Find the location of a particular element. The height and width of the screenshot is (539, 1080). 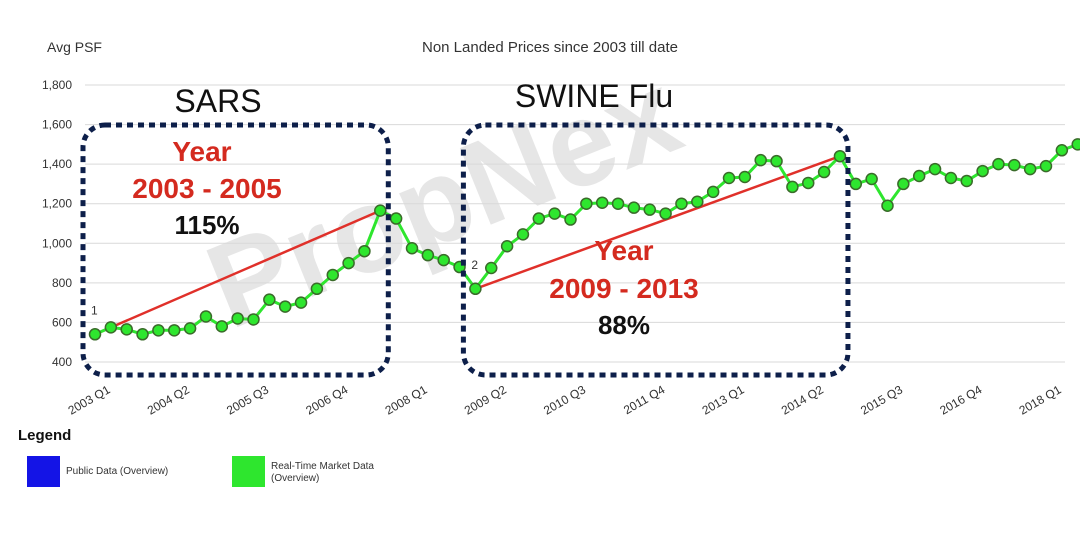

x-tick-label: 2018 Q1 is located at coordinates (1040, 399).